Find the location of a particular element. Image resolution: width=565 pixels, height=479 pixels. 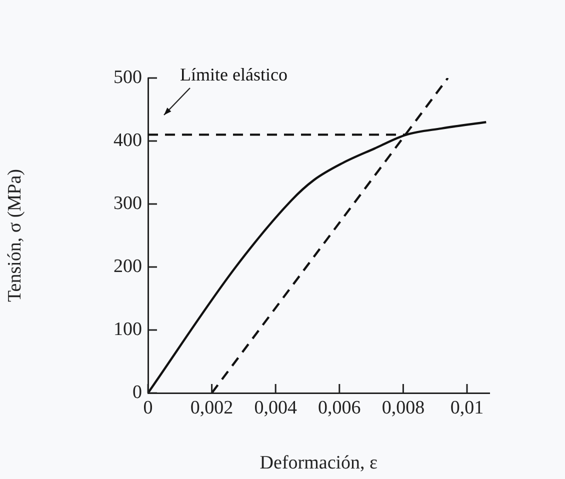

y-tick-label: 100 is located at coordinates (128, 329).